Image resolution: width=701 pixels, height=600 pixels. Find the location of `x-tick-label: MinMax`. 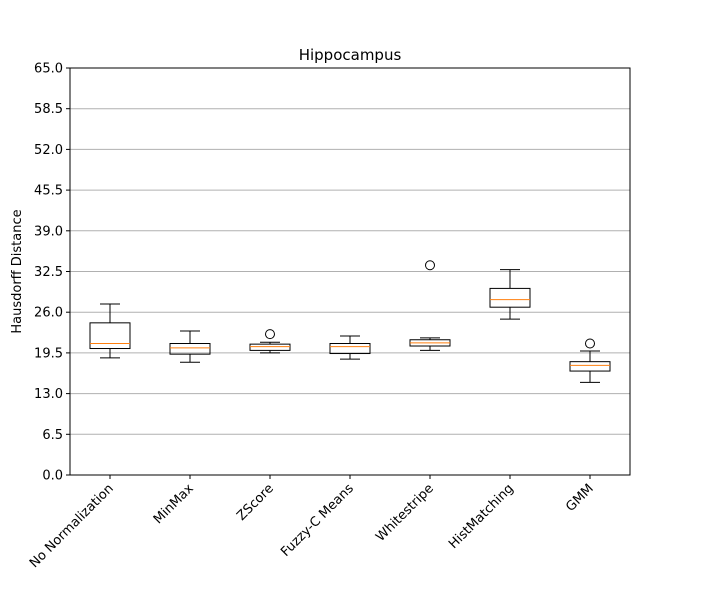

x-tick-label: MinMax is located at coordinates (174, 504).